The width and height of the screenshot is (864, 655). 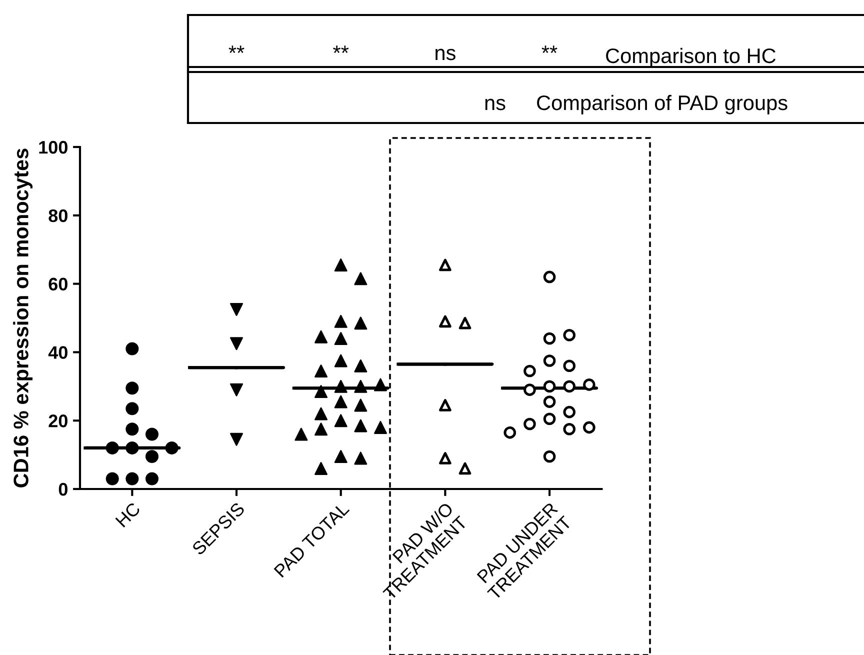 I want to click on y-tick-label: 100, so click(x=53, y=147).